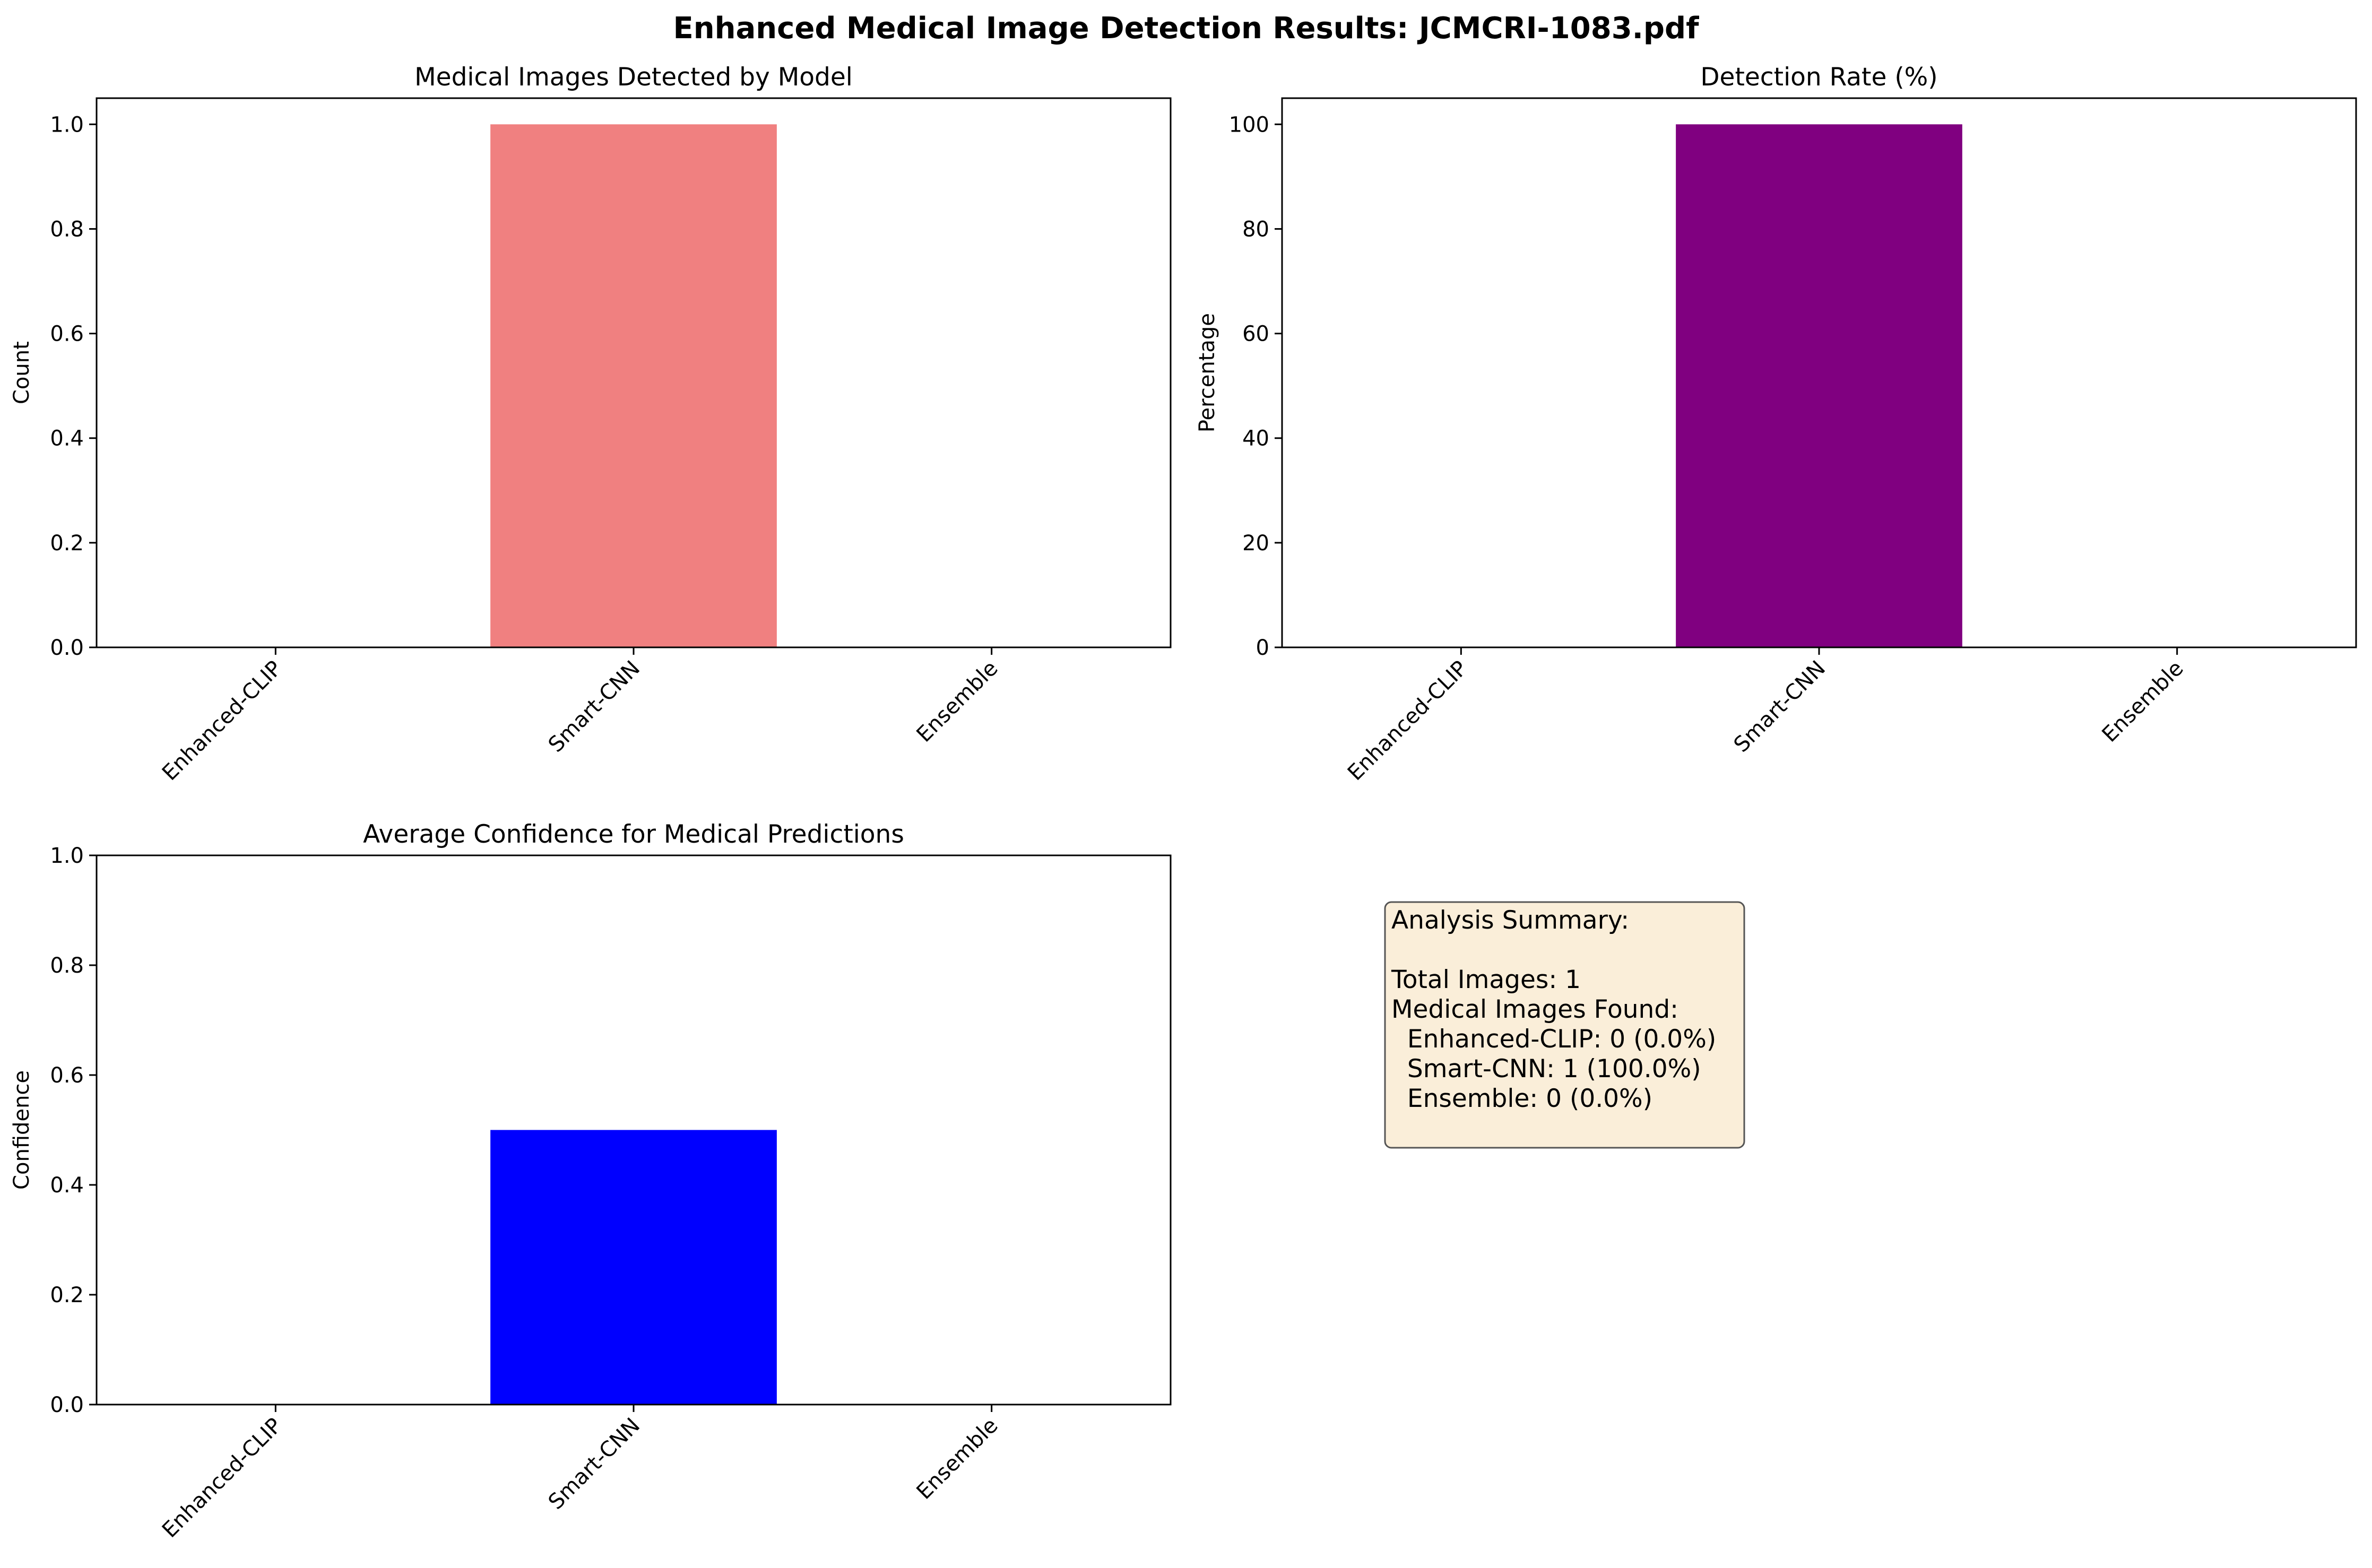 The image size is (2372, 1568). Describe the element at coordinates (1249, 124) in the screenshot. I see `y-tick-label: 100` at that location.